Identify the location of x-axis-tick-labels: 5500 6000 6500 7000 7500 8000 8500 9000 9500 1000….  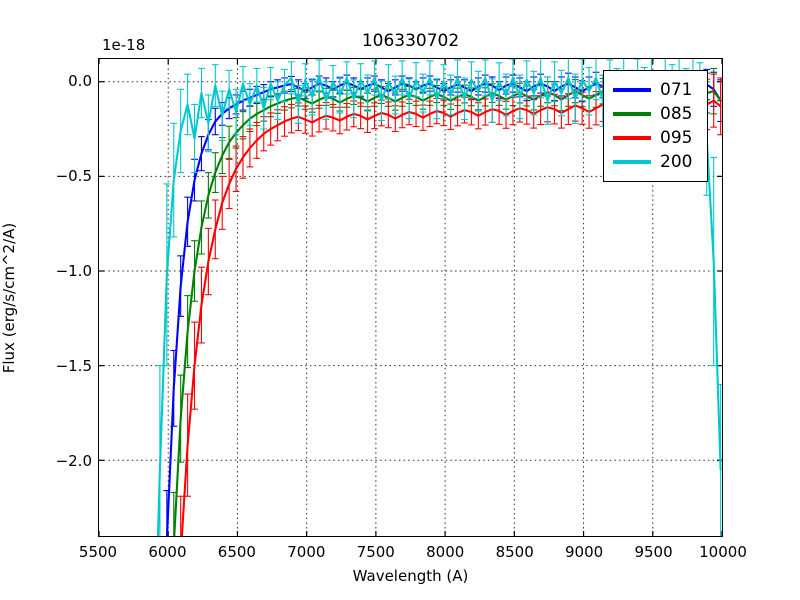
(413, 556).